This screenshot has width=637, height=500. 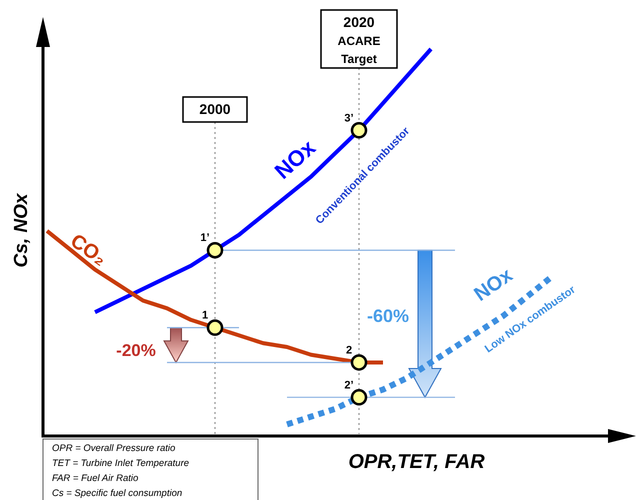 I want to click on annotation: 2020 ACARE Target, so click(x=359, y=40).